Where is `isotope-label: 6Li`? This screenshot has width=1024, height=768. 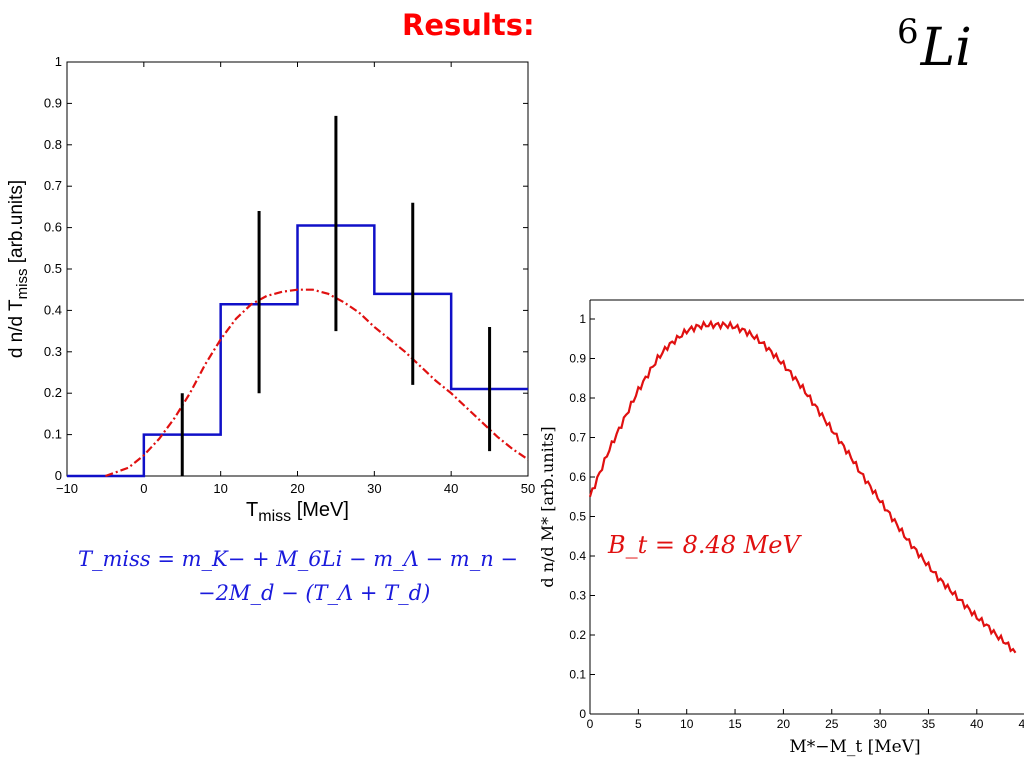
isotope-label: 6Li is located at coordinates (934, 45).